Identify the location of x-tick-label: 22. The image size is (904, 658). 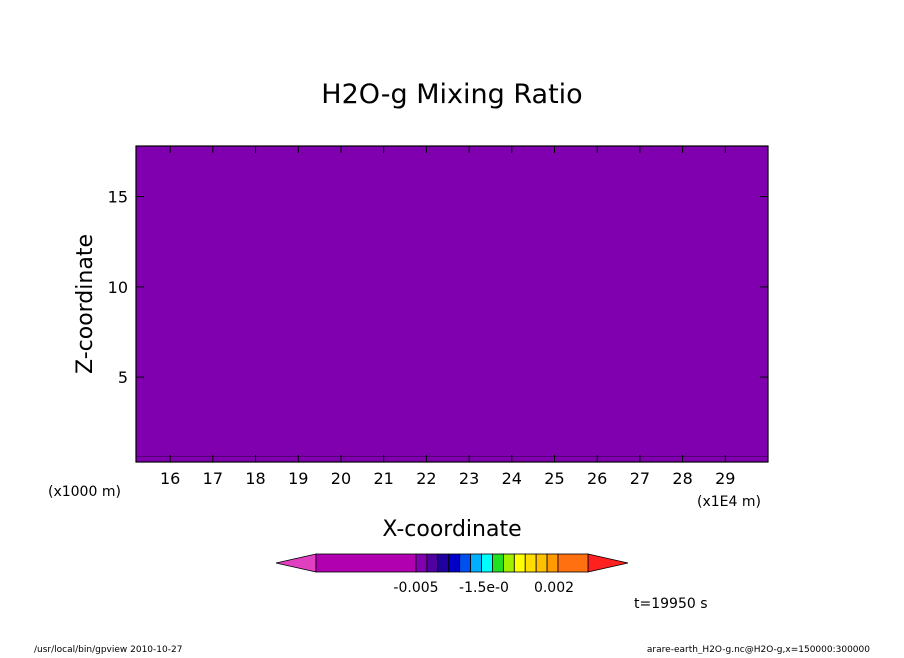
(426, 478).